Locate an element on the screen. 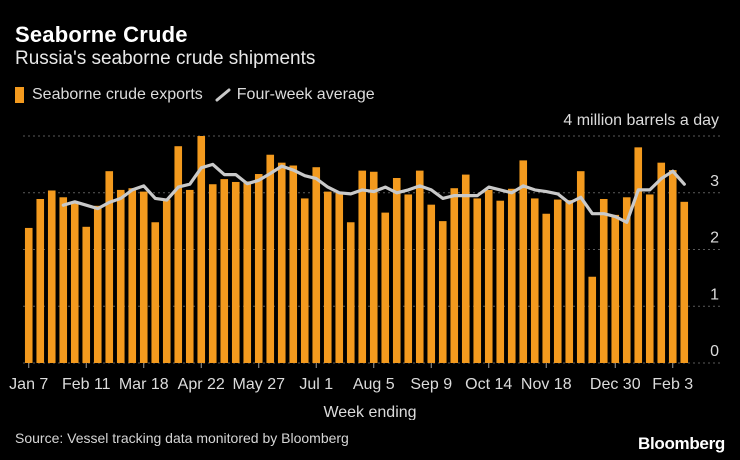 This screenshot has height=460, width=740. average-line is located at coordinates (373, 193).